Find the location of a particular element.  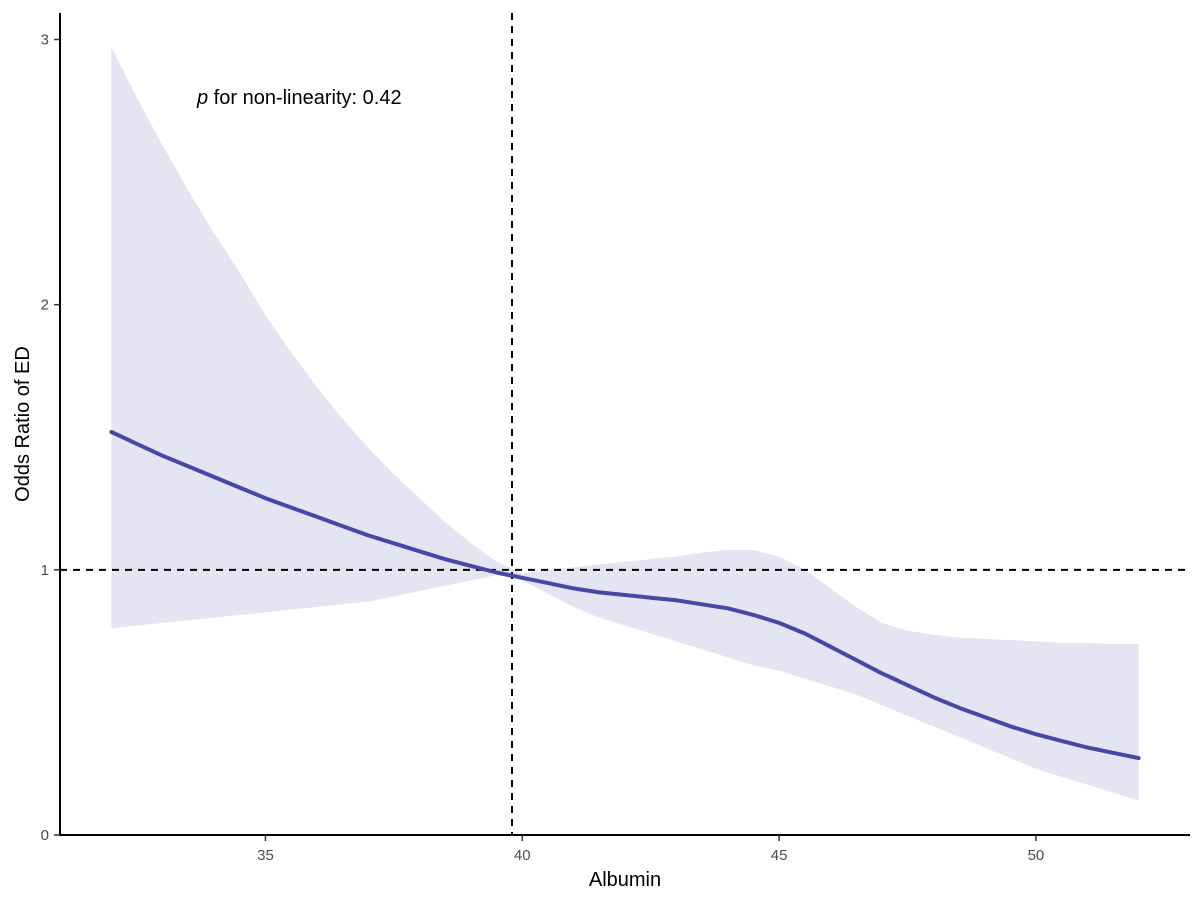

y-tick-label-3: 3 is located at coordinates (45, 40).